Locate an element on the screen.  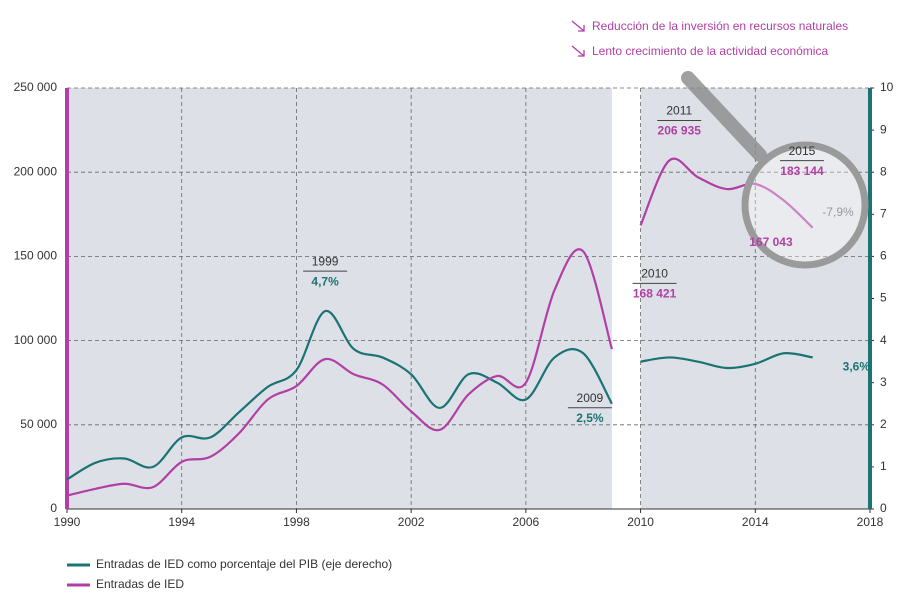
y2-tick-label: 0 is located at coordinates (883, 508).